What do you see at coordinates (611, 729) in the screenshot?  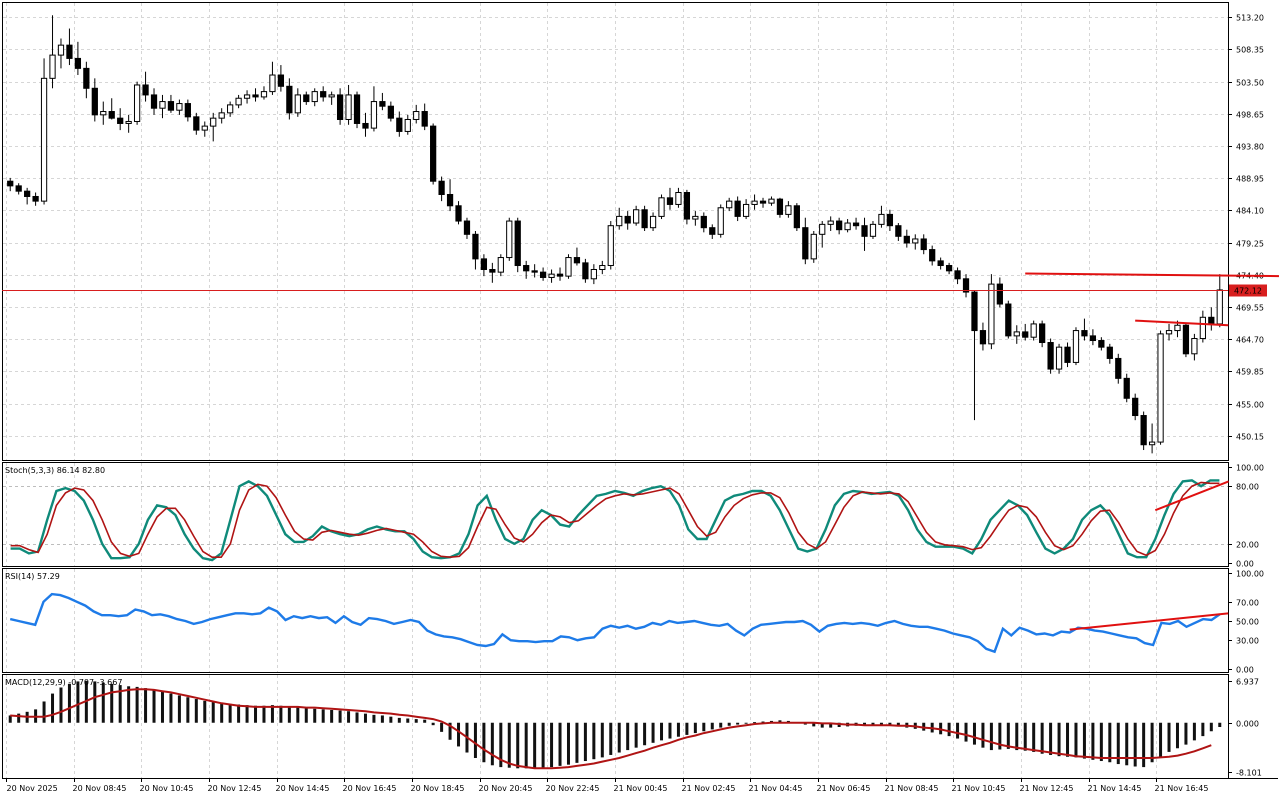 I see `macd-signal-line` at bounding box center [611, 729].